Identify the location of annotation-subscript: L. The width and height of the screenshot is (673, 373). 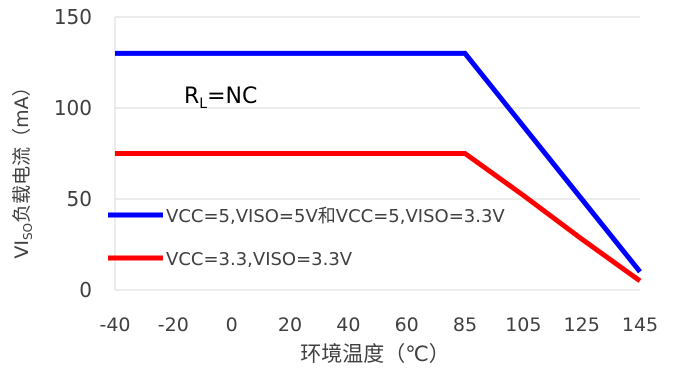
(203, 104).